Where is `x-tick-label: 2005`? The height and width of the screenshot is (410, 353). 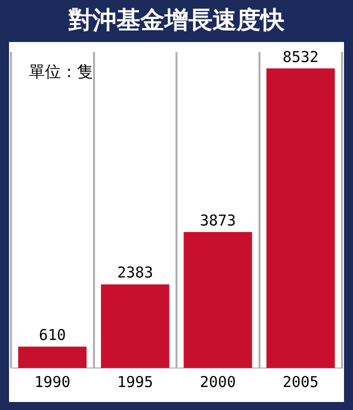
x-tick-label: 2005 is located at coordinates (300, 381).